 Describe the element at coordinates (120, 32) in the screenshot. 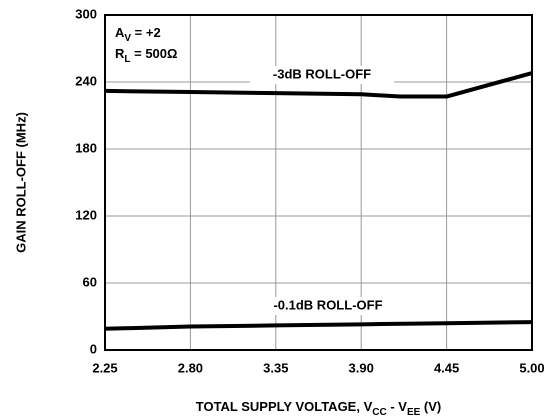

I see `text-part: A` at that location.